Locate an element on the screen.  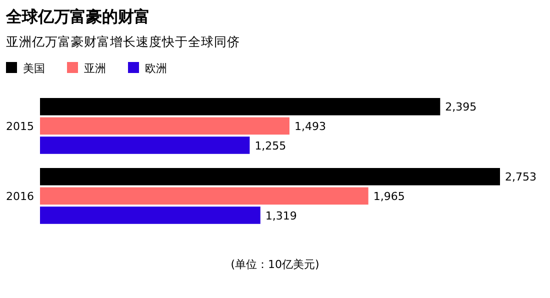
legend-label: 欧洲 is located at coordinates (156, 68).